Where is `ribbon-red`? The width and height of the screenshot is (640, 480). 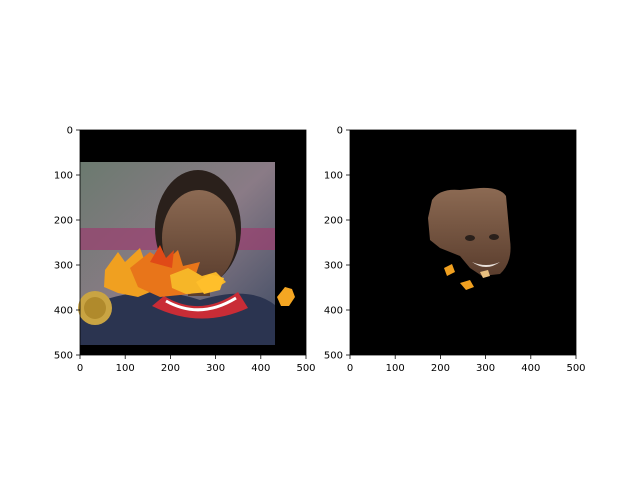 ribbon-red is located at coordinates (200, 305).